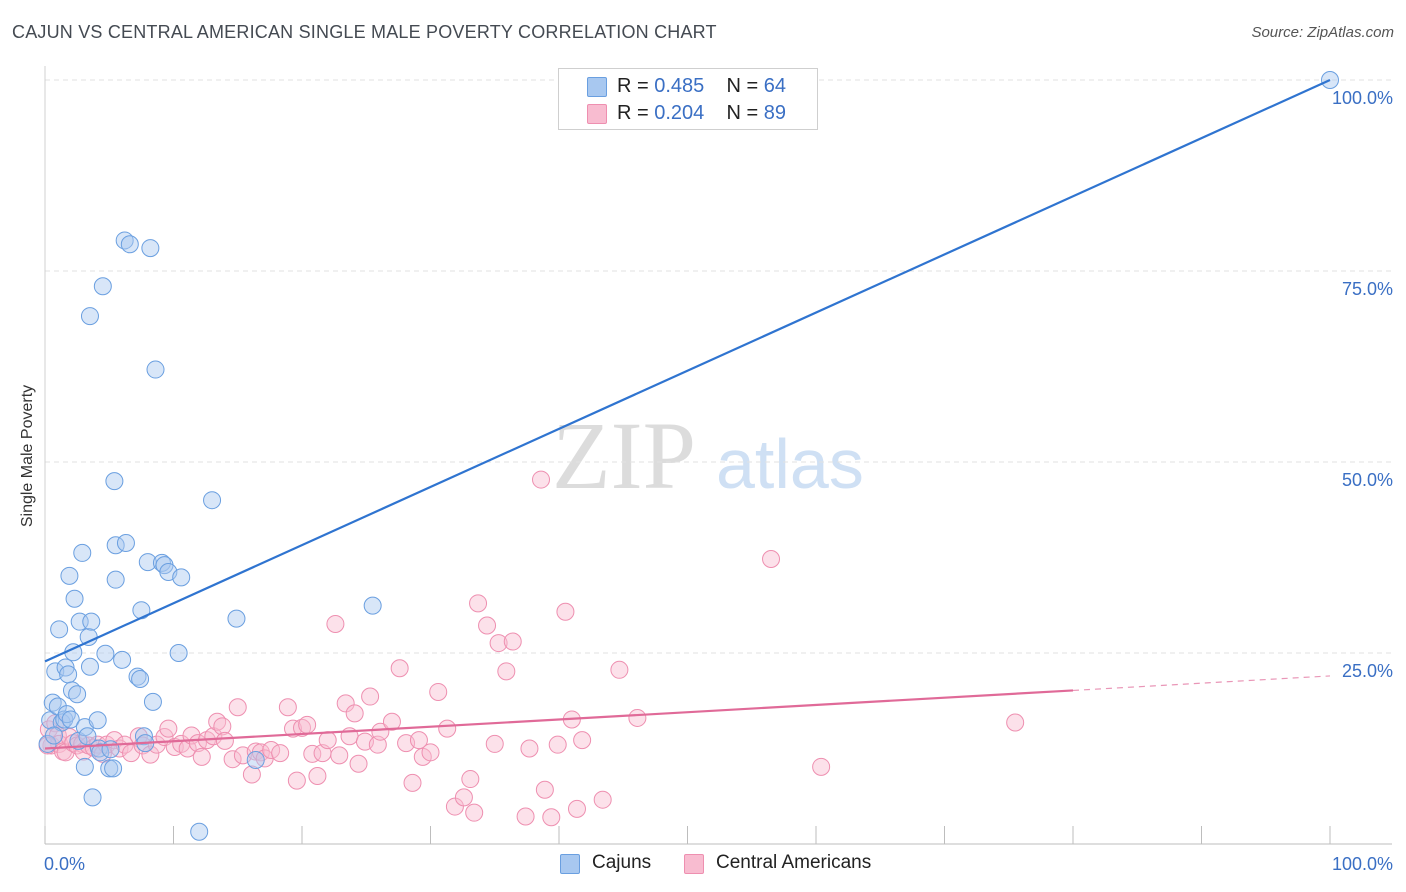 The width and height of the screenshot is (1406, 892). Describe the element at coordinates (622, 862) in the screenshot. I see `cajuns-legend-label: Cajuns` at that location.